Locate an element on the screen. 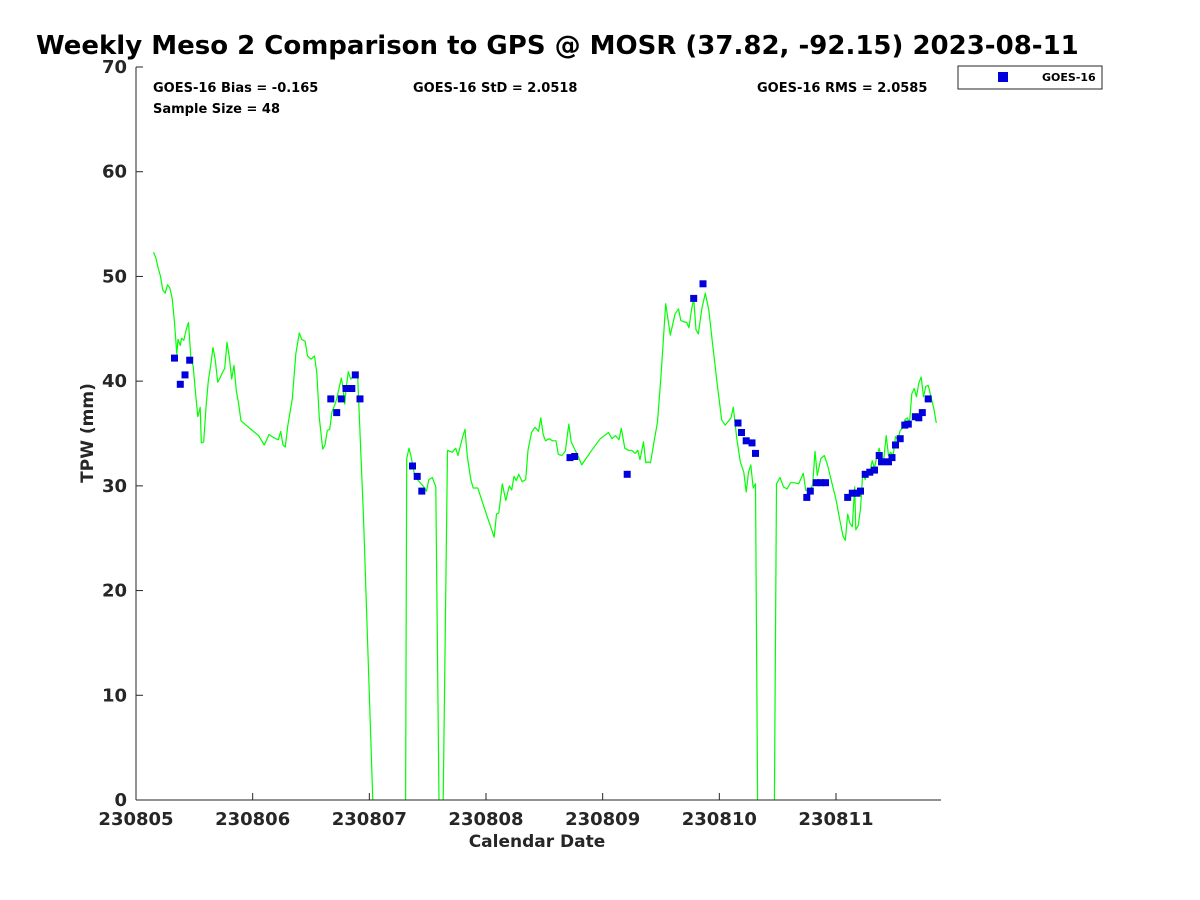 This screenshot has width=1200, height=900. x-tick-label: 230806 is located at coordinates (252, 819).